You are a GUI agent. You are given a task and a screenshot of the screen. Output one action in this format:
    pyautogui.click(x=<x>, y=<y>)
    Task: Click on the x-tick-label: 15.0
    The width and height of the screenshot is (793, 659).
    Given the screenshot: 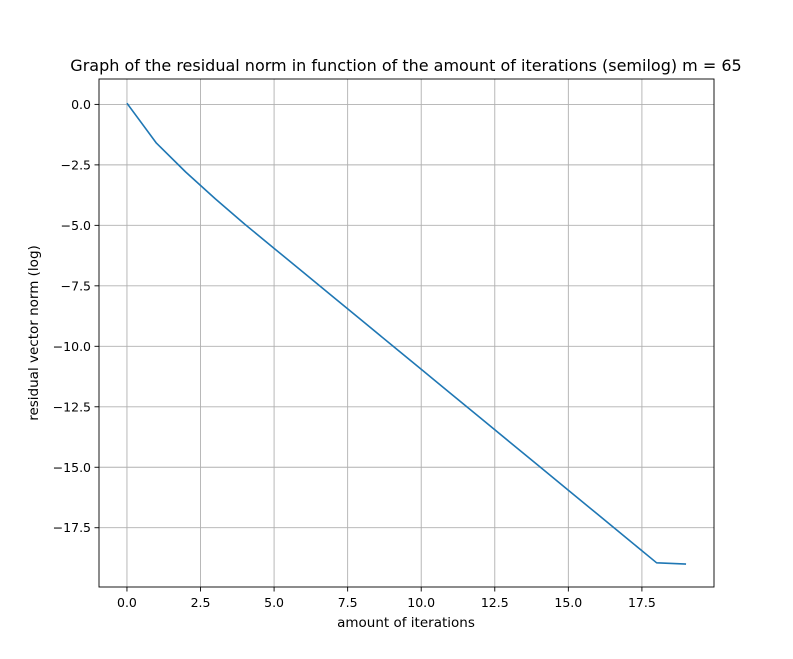 What is the action you would take?
    pyautogui.click(x=568, y=602)
    